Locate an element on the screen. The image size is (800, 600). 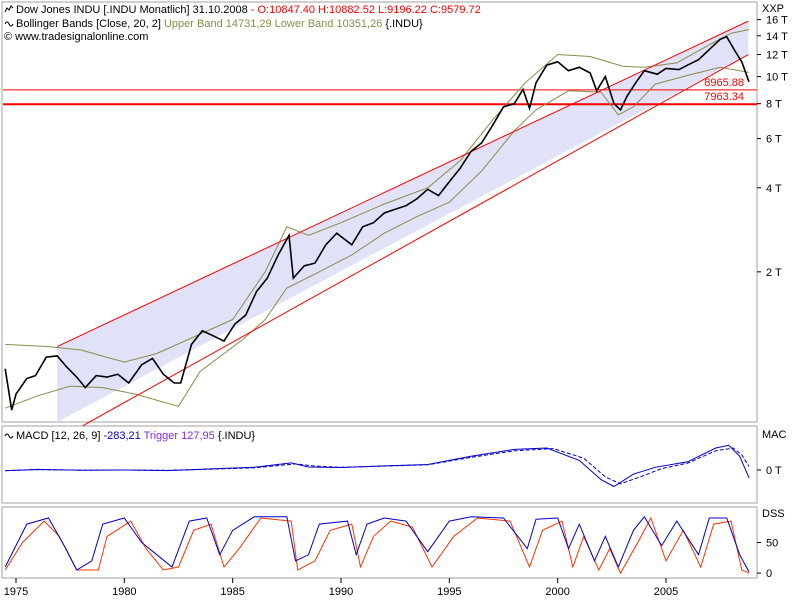
price-axis: 2 T 4 T 6 T 8 T 10 T 12 T 14 T 16 T is located at coordinates (772, 147).